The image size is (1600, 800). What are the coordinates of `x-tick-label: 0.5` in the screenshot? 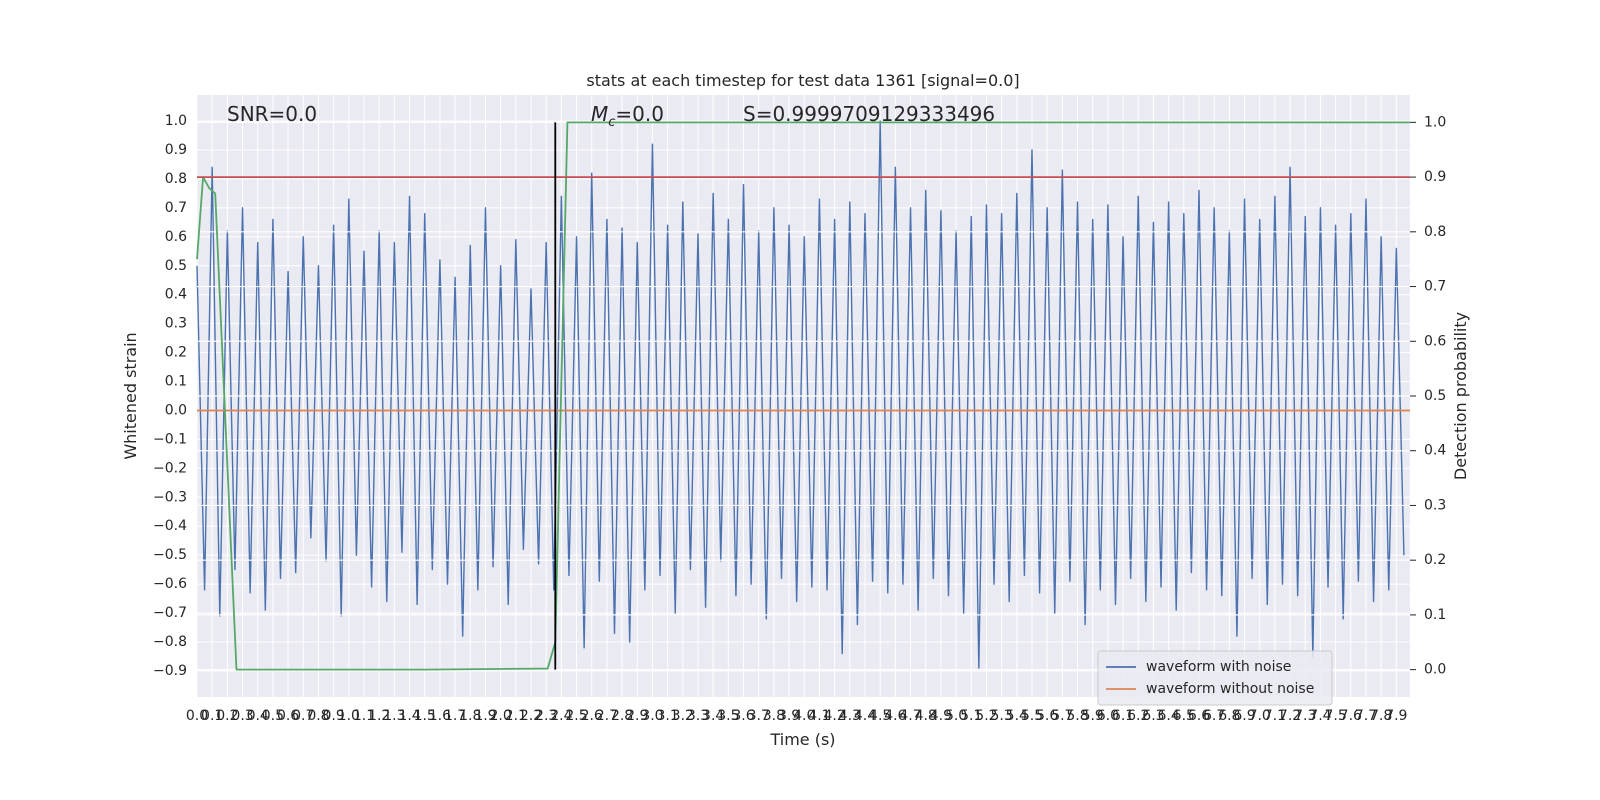 It's located at (273, 716).